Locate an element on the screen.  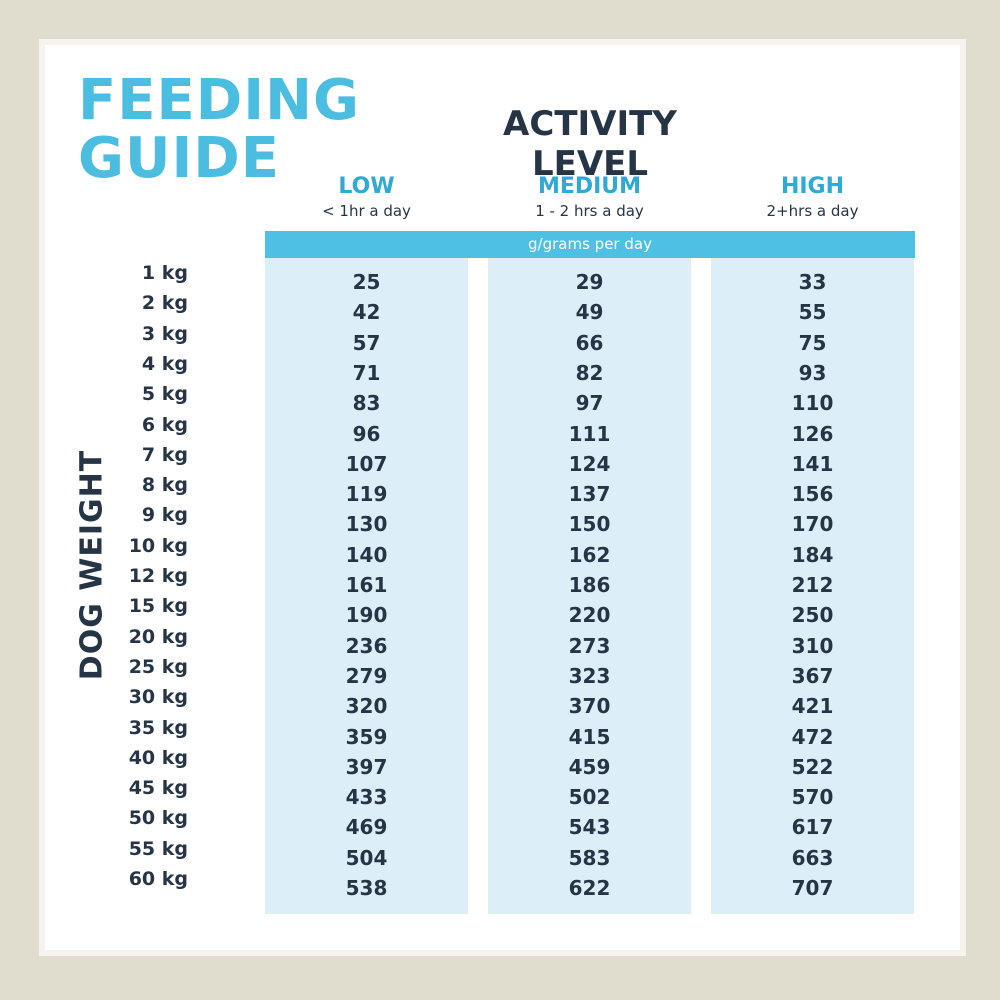
weight-label: 55 kg is located at coordinates (158, 848).